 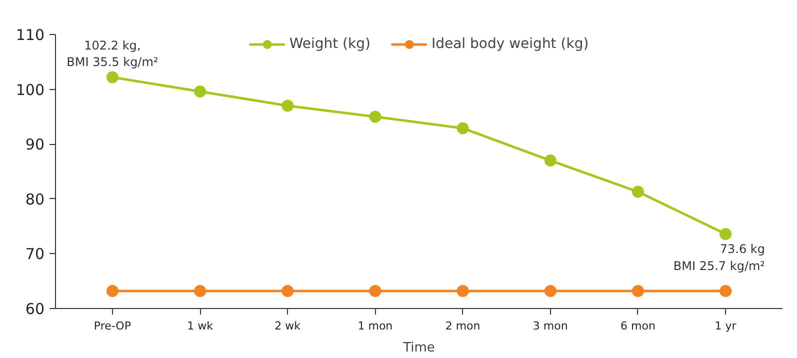 I want to click on x-tick-label: 2 wk, so click(x=288, y=326).